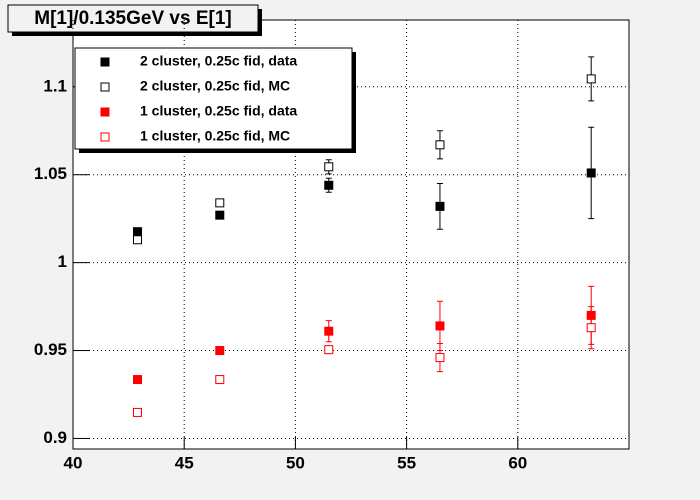 The image size is (700, 500). Describe the element at coordinates (295, 462) in the screenshot. I see `x-tick-label: 50` at that location.